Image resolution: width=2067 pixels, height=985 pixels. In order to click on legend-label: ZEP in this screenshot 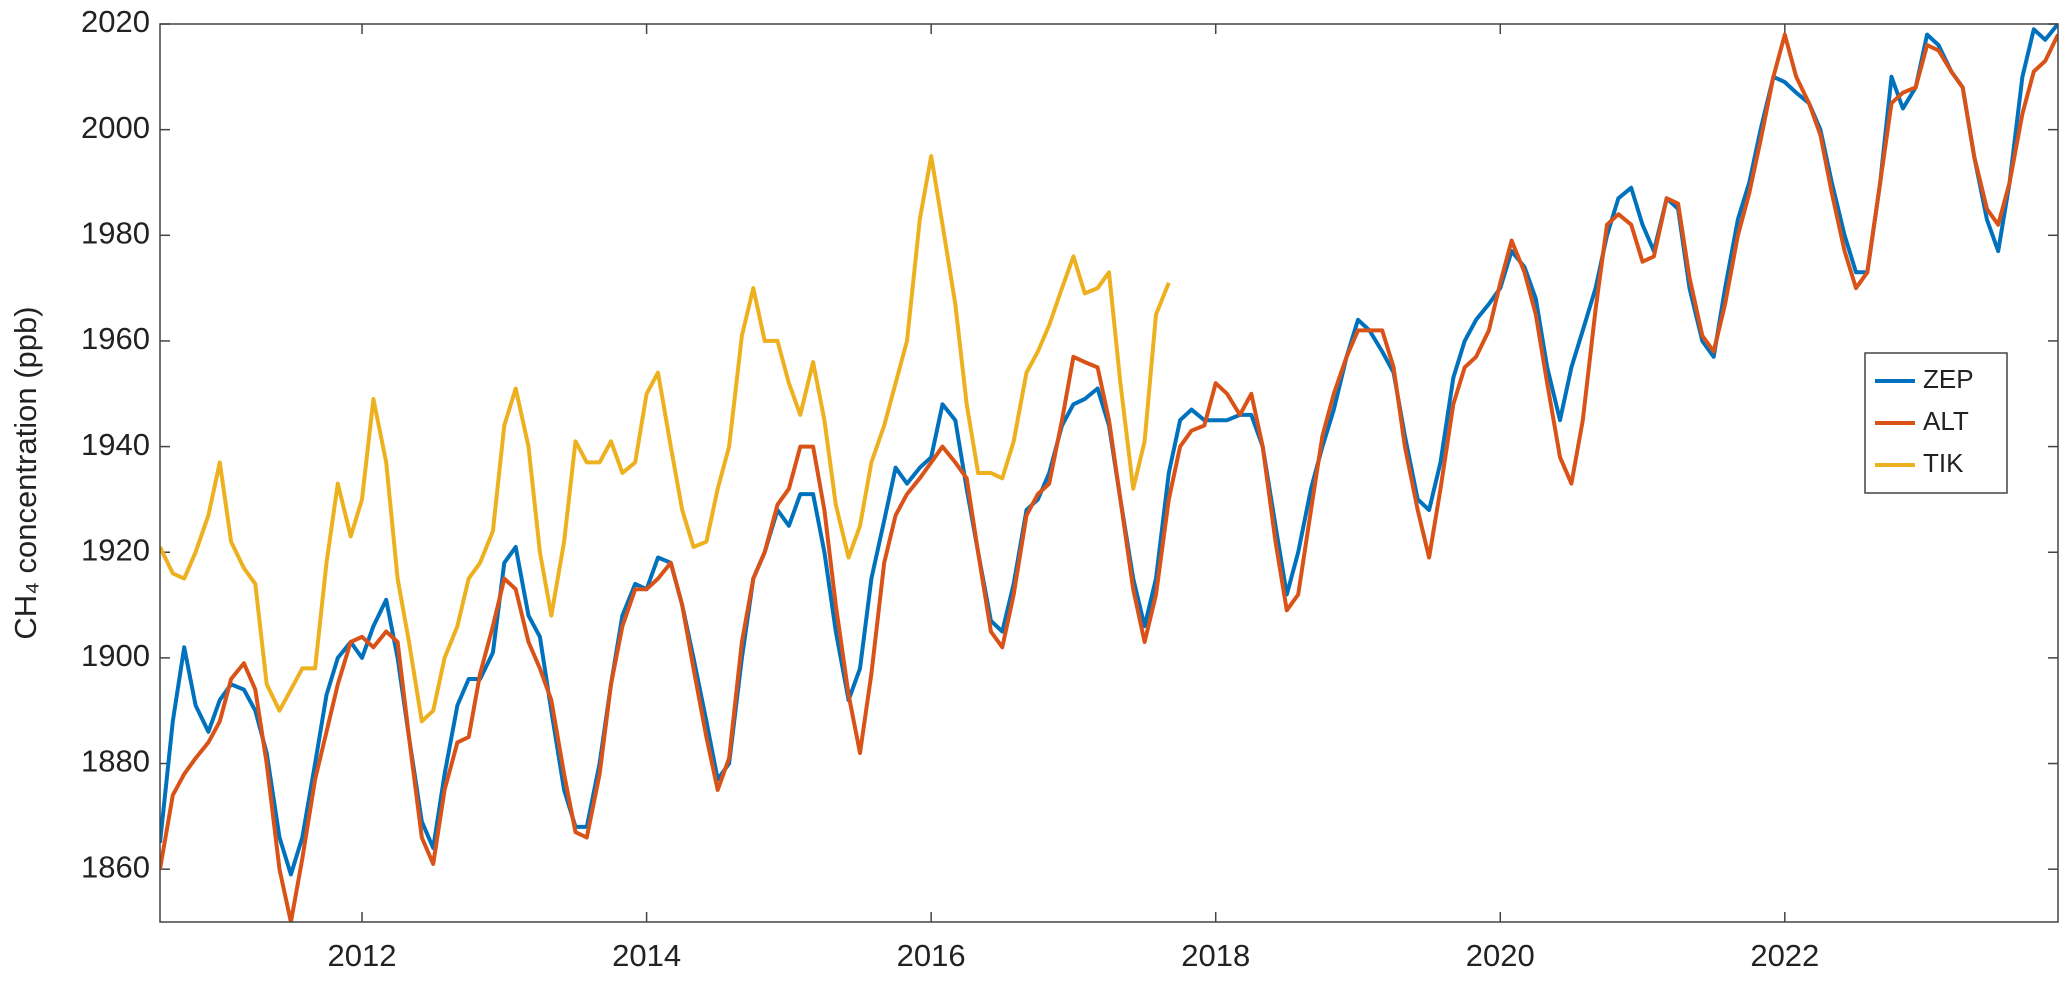, I will do `click(1948, 379)`.